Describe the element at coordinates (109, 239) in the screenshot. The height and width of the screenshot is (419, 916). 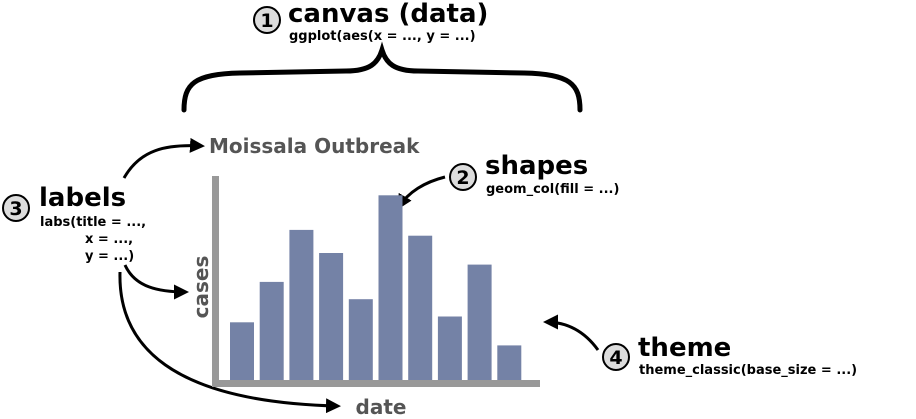
I see `labels-code-line-2: x = ...,` at that location.